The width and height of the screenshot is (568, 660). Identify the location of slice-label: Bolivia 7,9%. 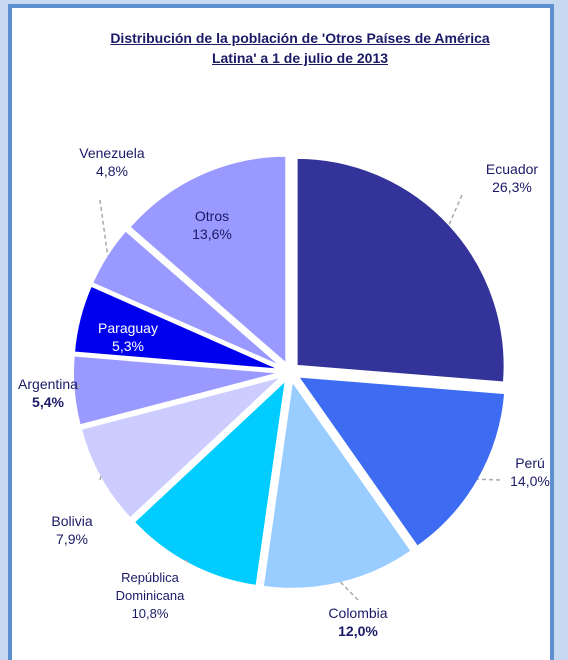
(71, 530).